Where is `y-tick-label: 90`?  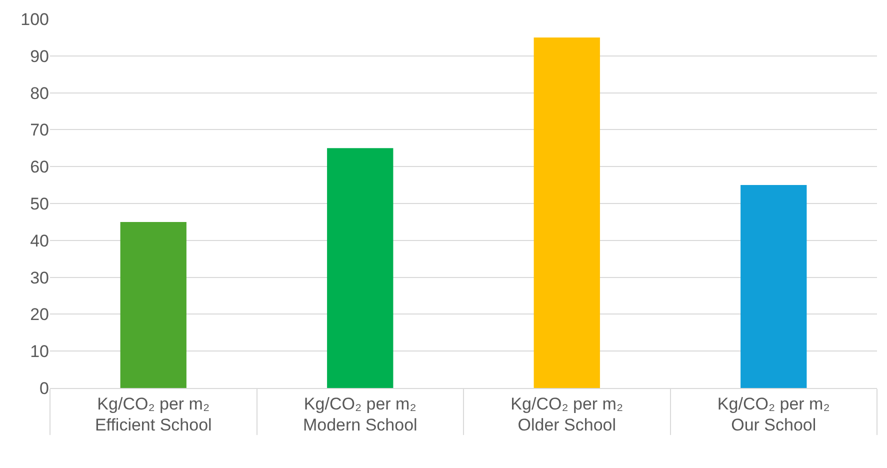 y-tick-label: 90 is located at coordinates (39, 56).